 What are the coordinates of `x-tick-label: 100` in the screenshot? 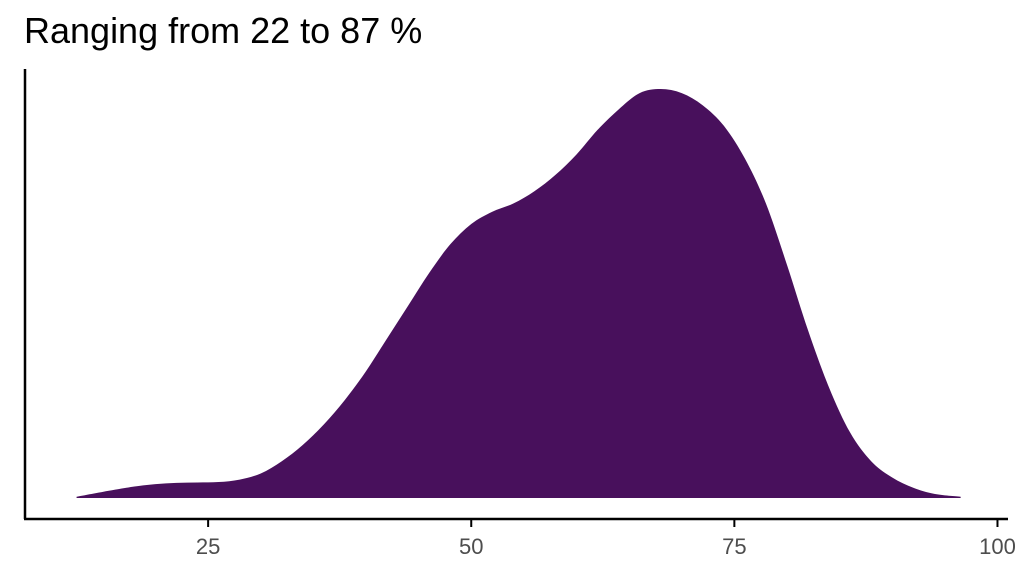 It's located at (997, 546).